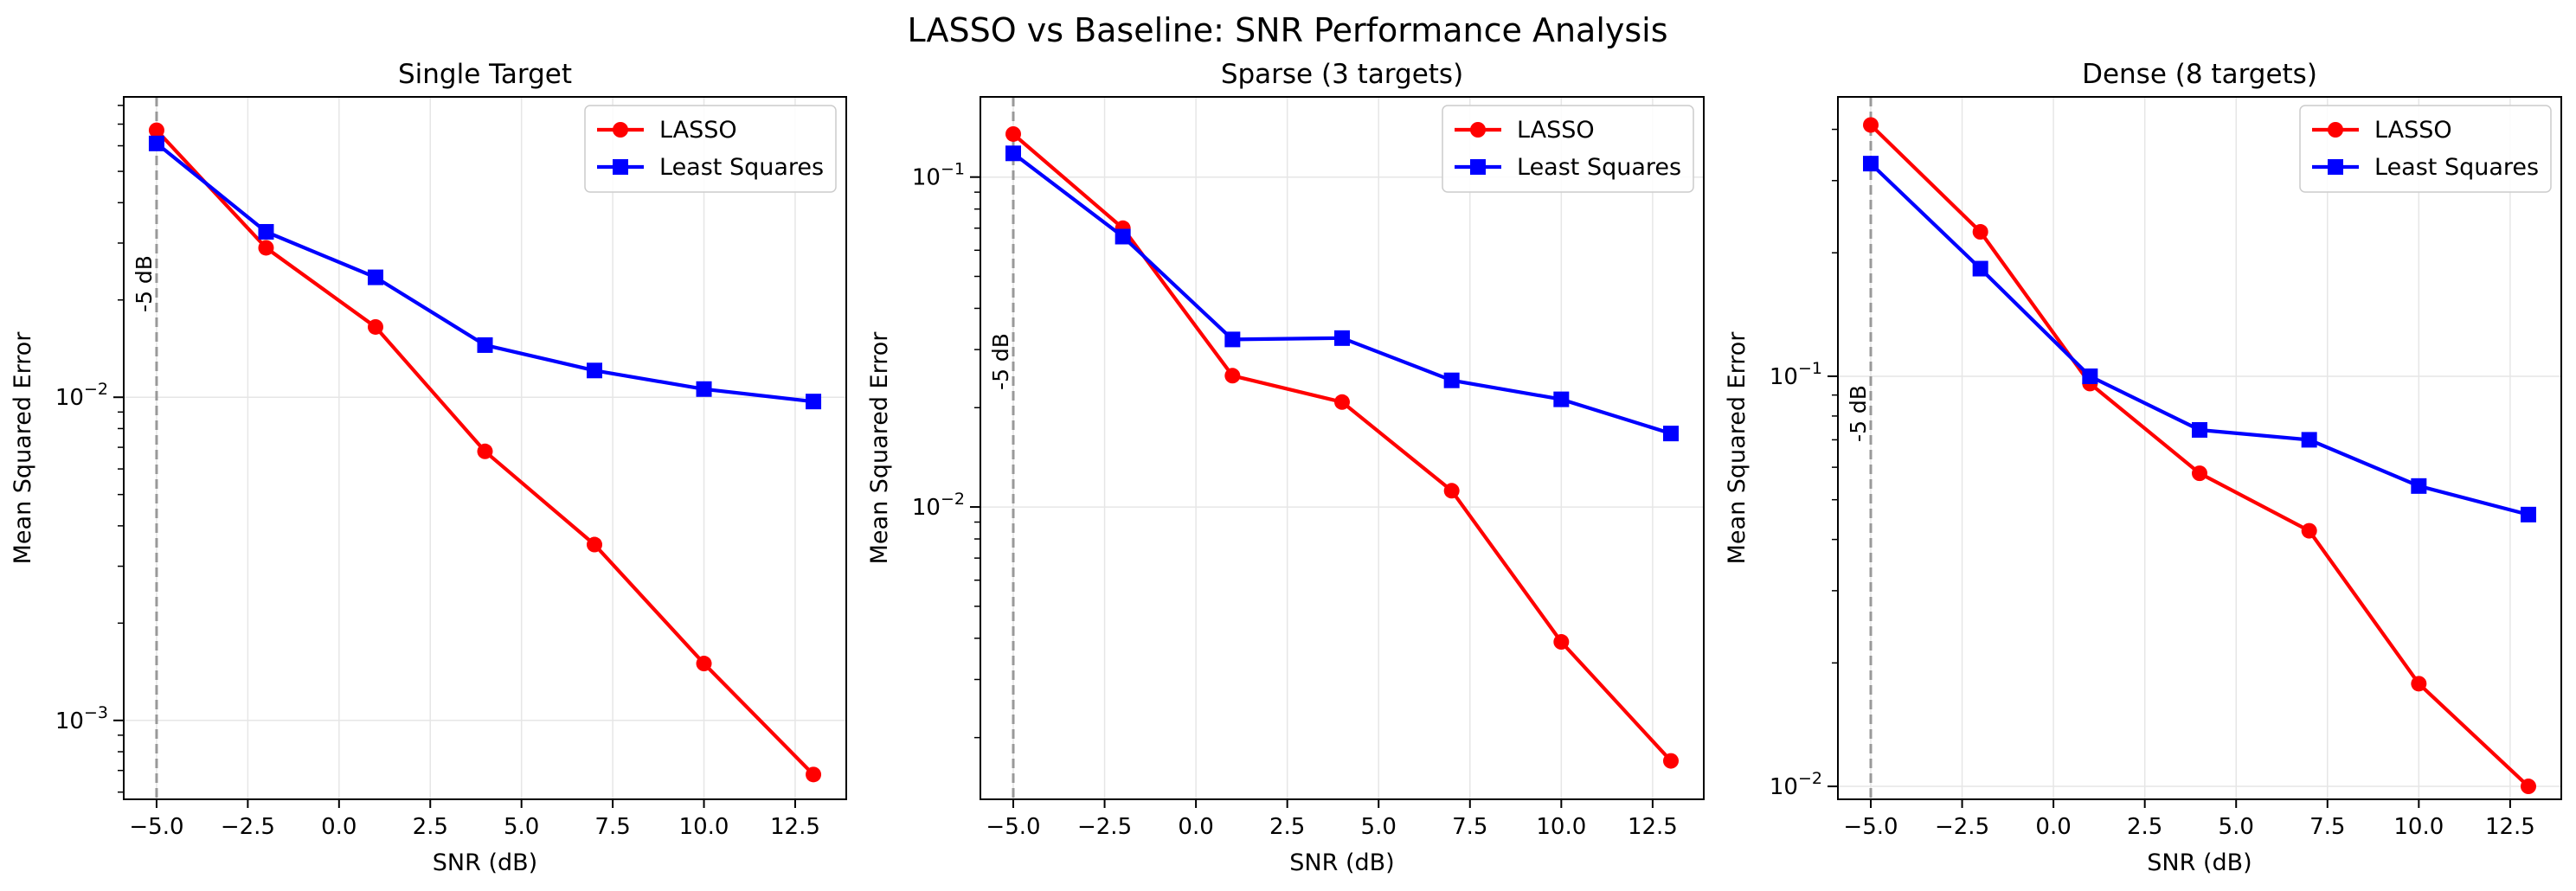 The height and width of the screenshot is (891, 2576). I want to click on y-tick-label: 10⁻³, so click(82, 718).